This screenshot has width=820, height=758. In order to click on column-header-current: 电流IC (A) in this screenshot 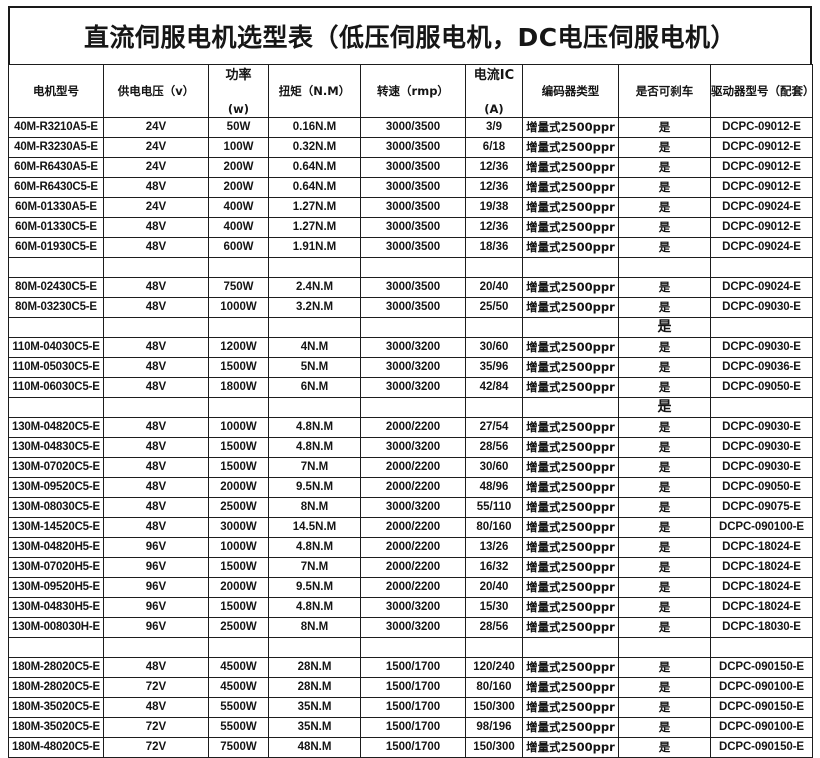, I will do `click(494, 91)`.